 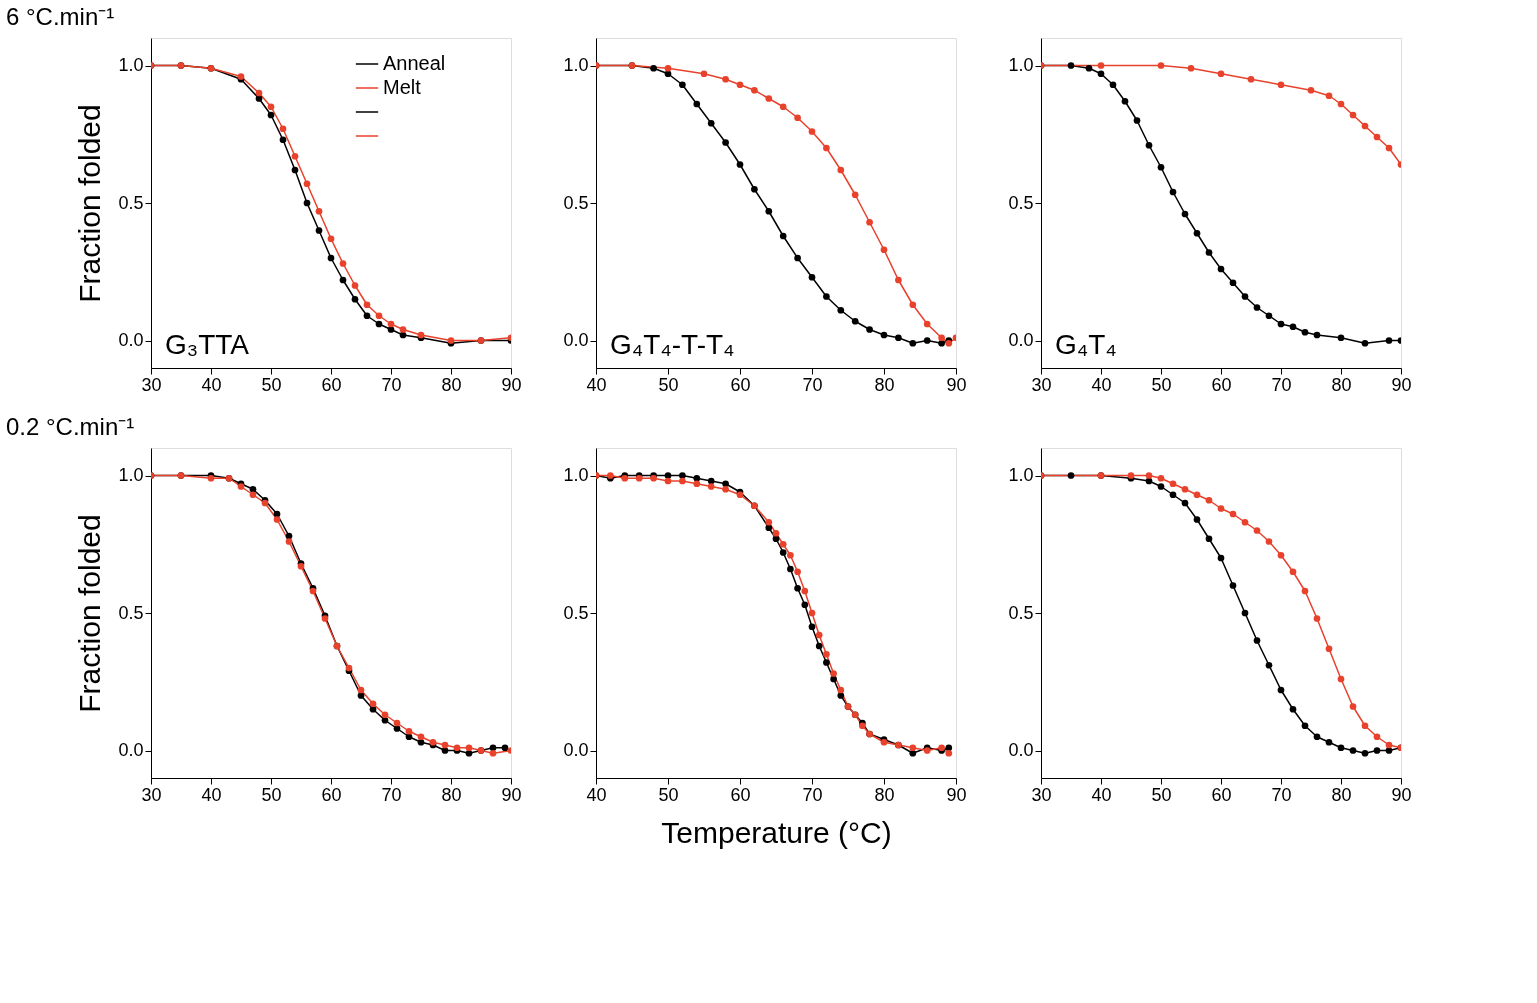 What do you see at coordinates (60, 16) in the screenshot?
I see `chart-title: 6 °C.min⁻¹` at bounding box center [60, 16].